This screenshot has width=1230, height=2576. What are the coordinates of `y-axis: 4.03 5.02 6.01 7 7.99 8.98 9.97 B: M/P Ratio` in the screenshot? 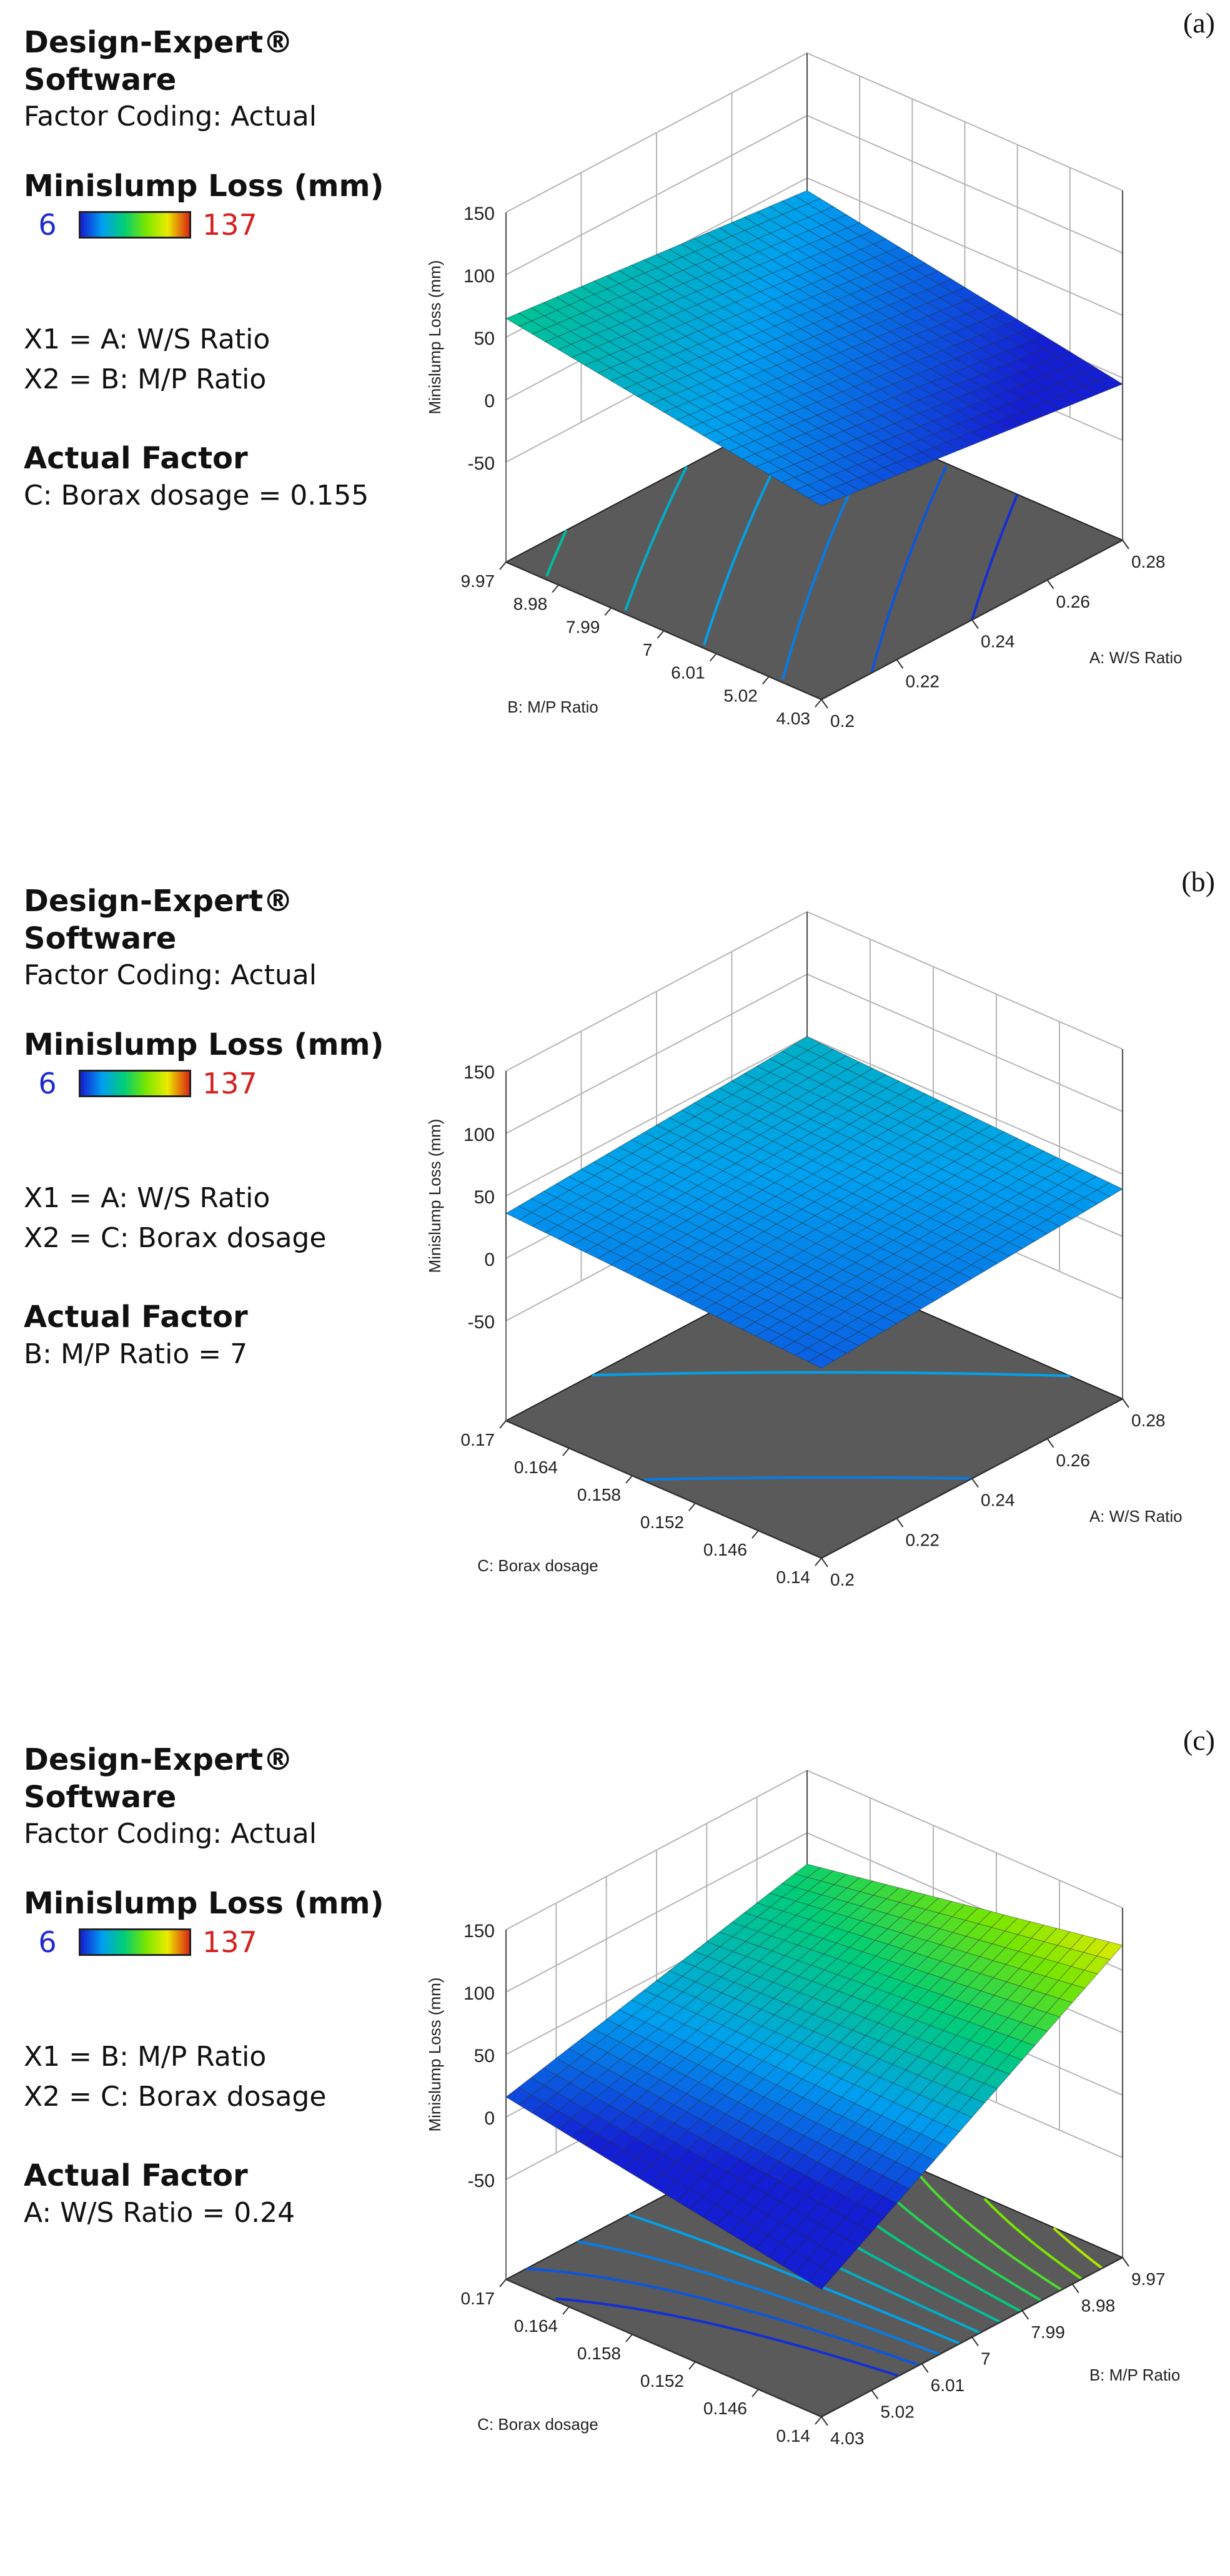 It's located at (641, 645).